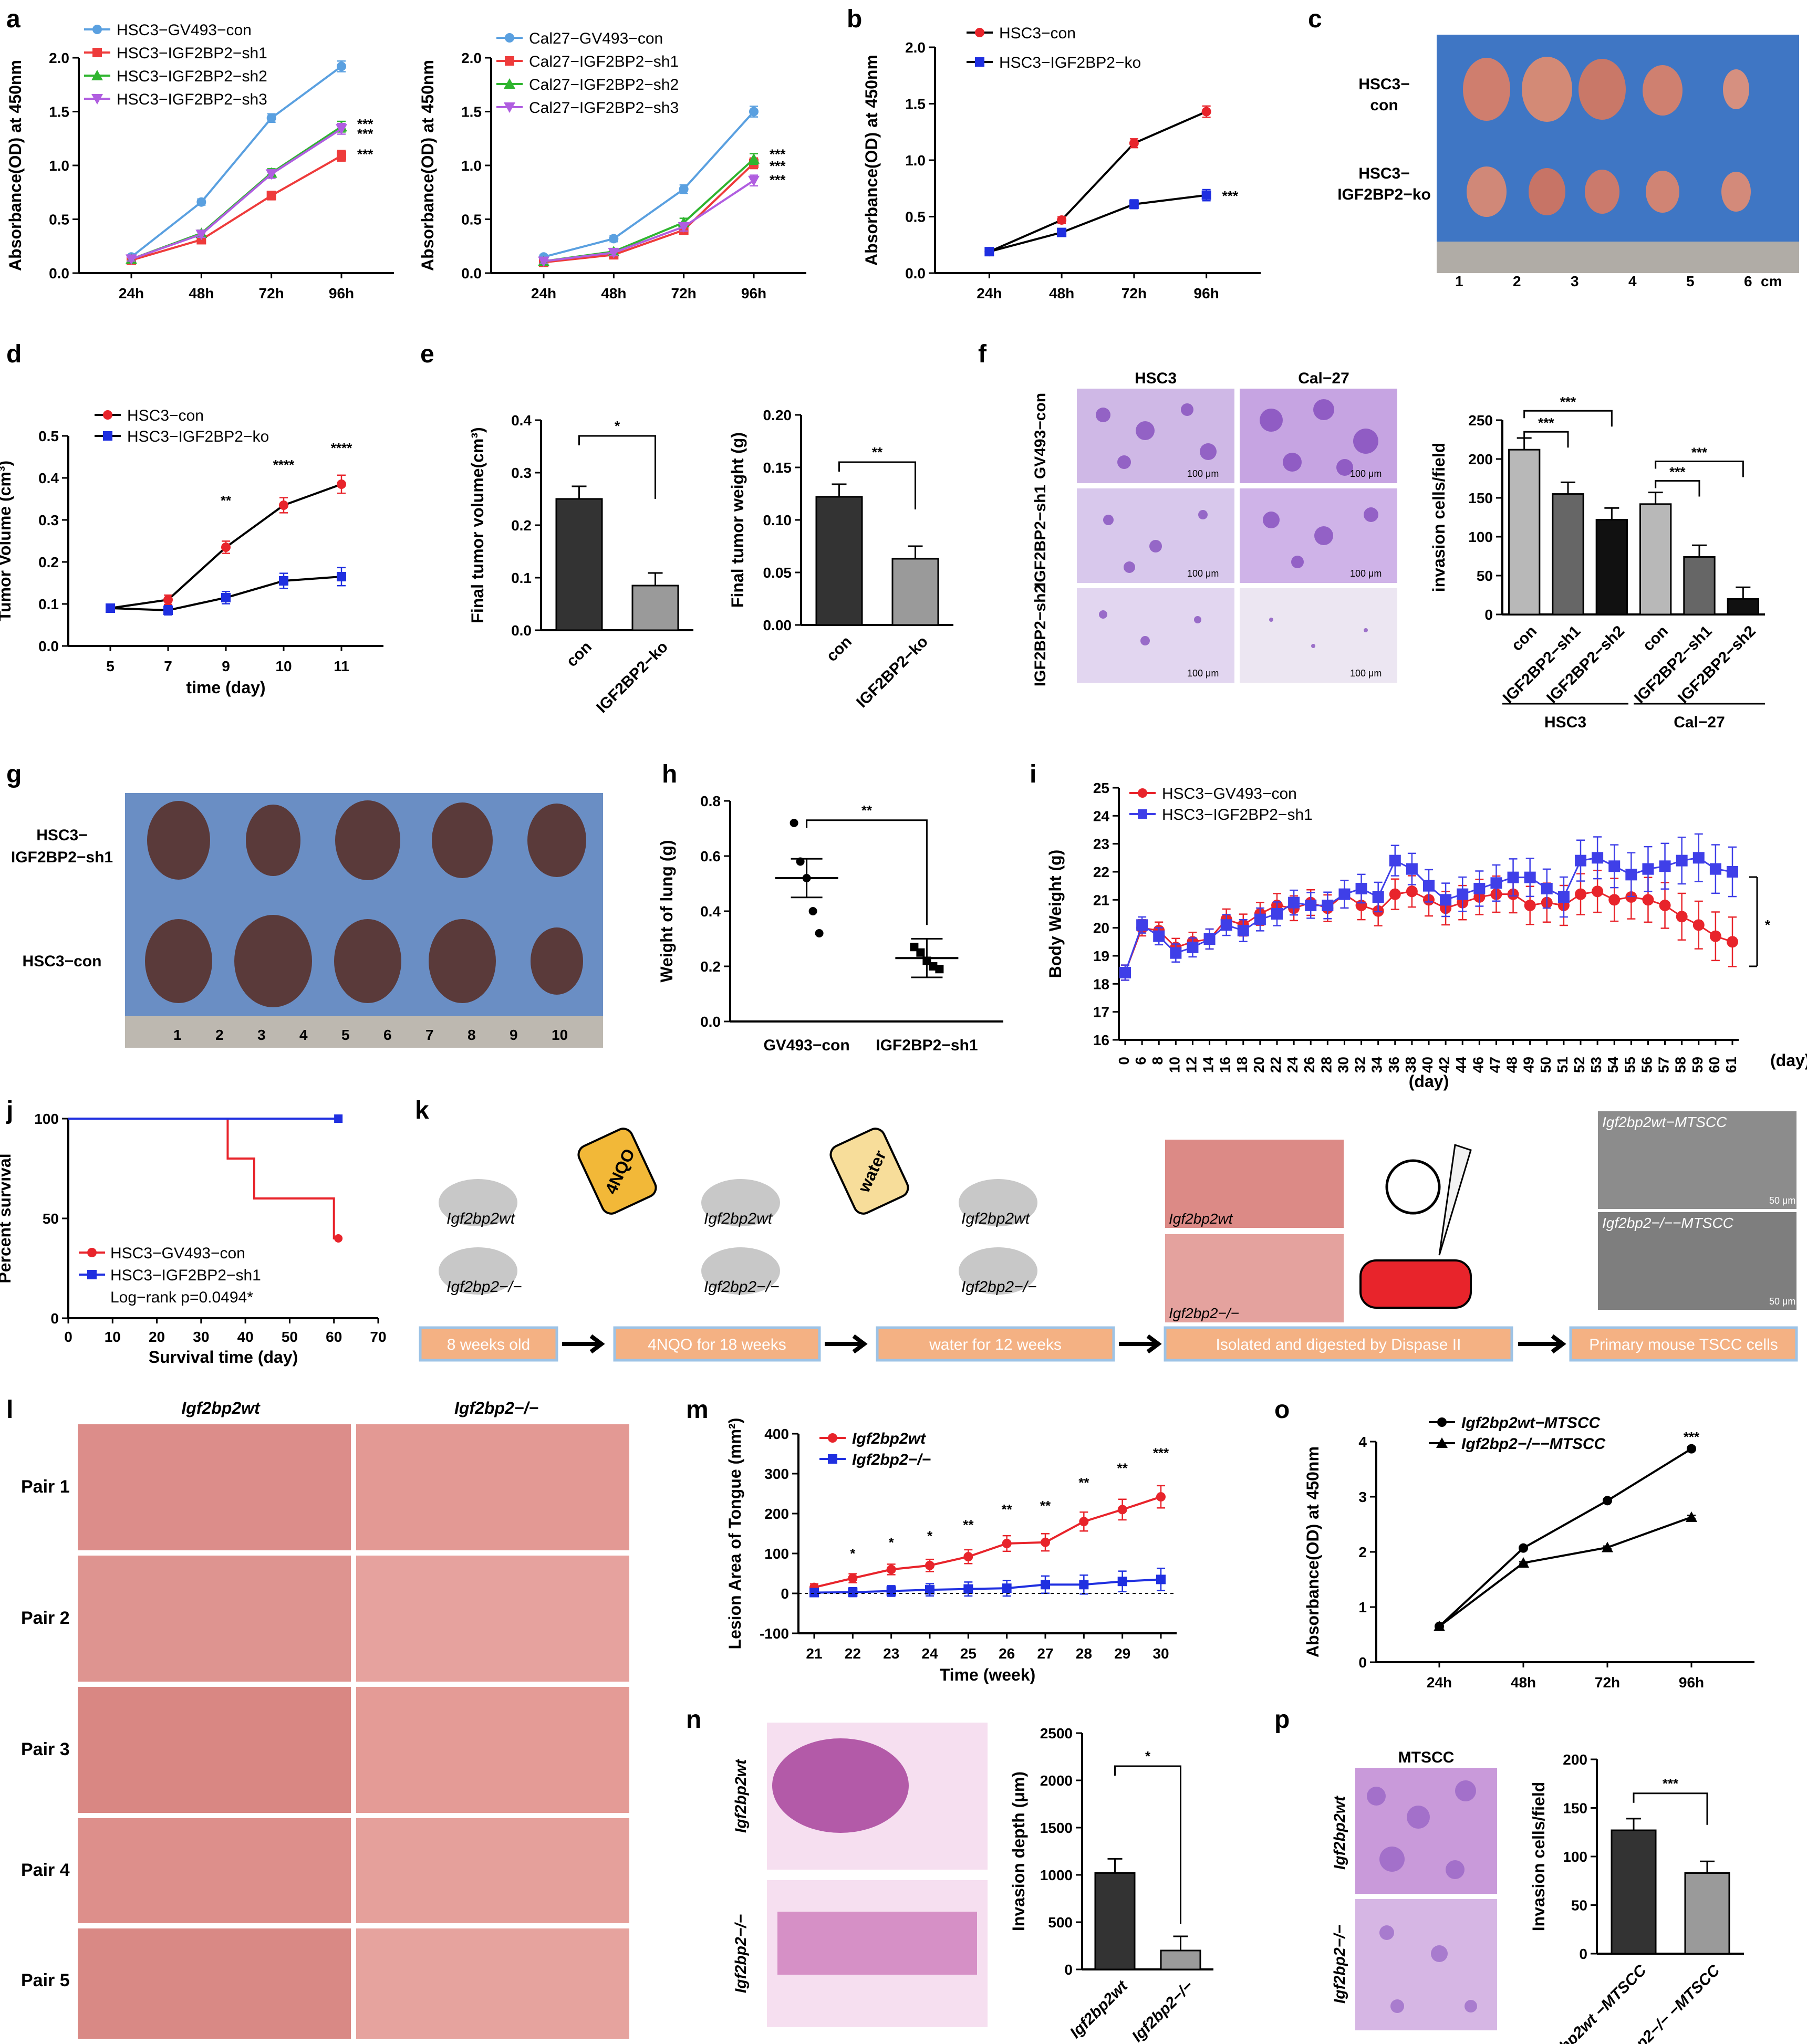 The width and height of the screenshot is (1807, 2044). What do you see at coordinates (1662, 192) in the screenshot?
I see `tumor-image` at bounding box center [1662, 192].